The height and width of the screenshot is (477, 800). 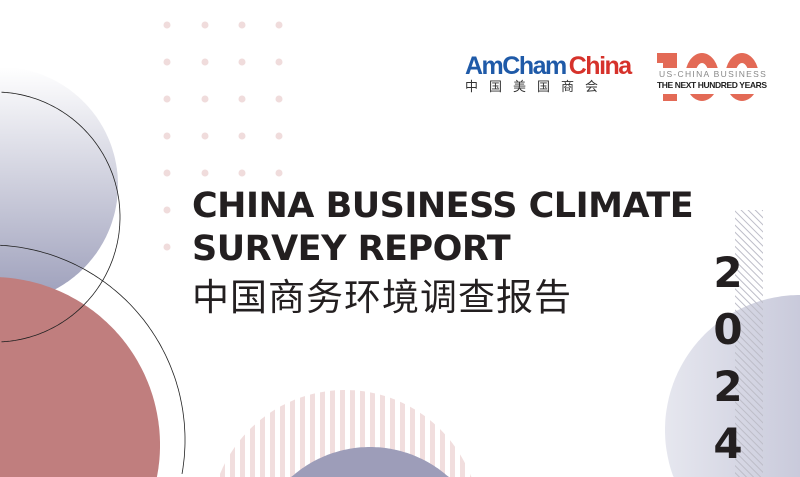 I want to click on amcham-china-logo: AmCham China 中国美国商会, so click(x=548, y=74).